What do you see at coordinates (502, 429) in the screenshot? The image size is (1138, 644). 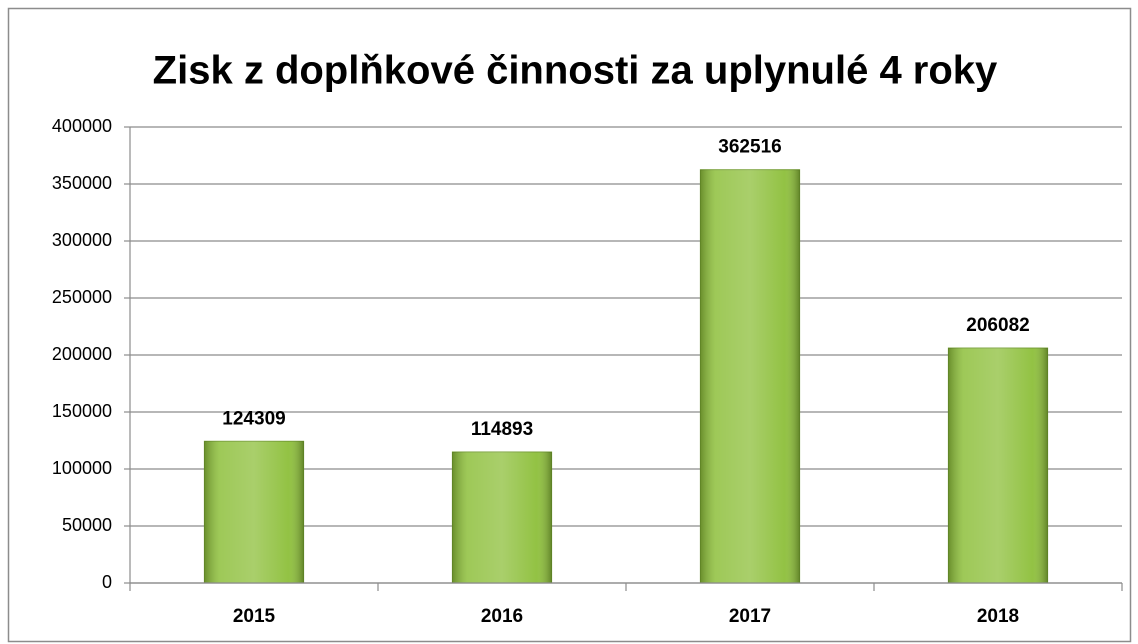 I see `data-label: 114893` at bounding box center [502, 429].